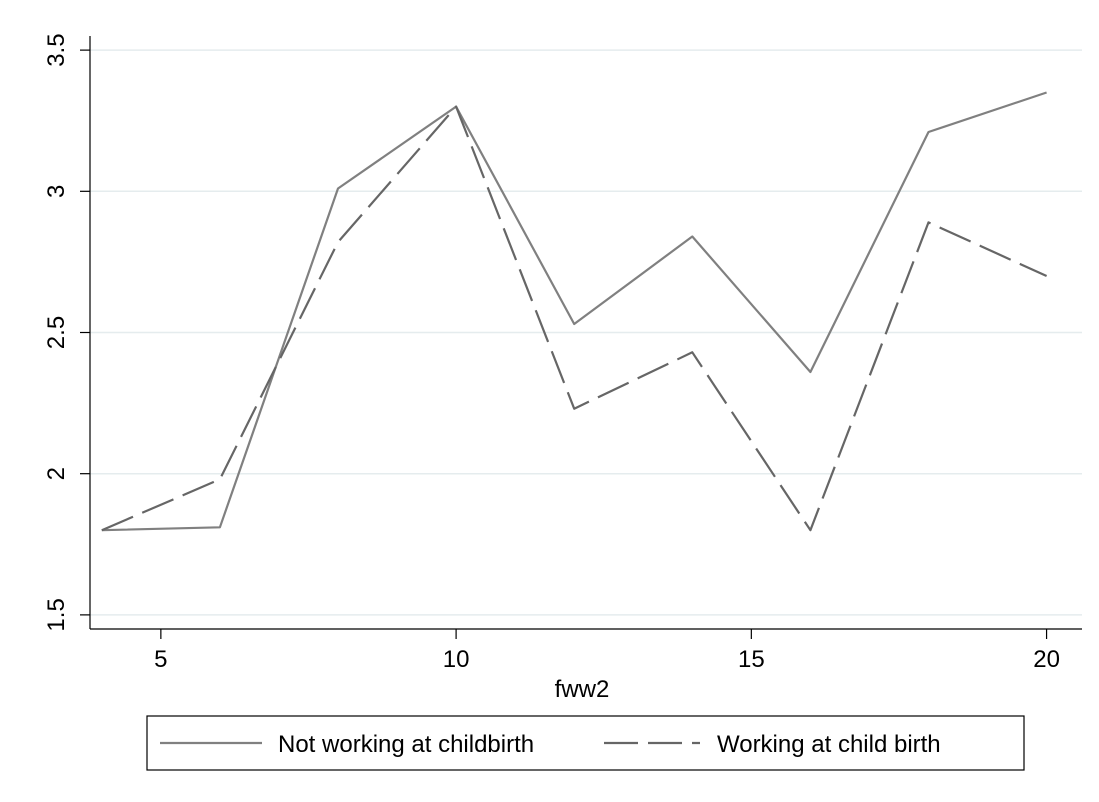 The width and height of the screenshot is (1099, 802). What do you see at coordinates (1046, 659) in the screenshot?
I see `x-tick-label: 20` at bounding box center [1046, 659].